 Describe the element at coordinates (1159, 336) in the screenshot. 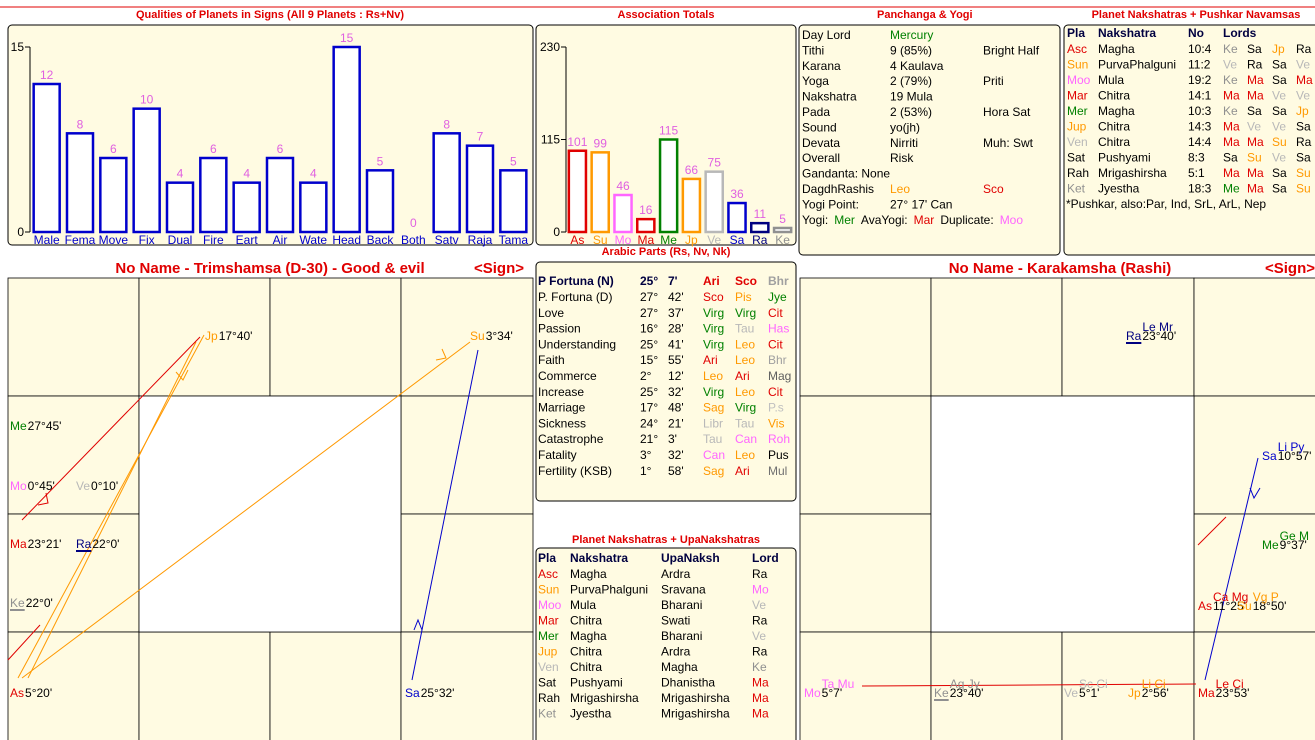

I see `planet-degree: 23°40'` at that location.